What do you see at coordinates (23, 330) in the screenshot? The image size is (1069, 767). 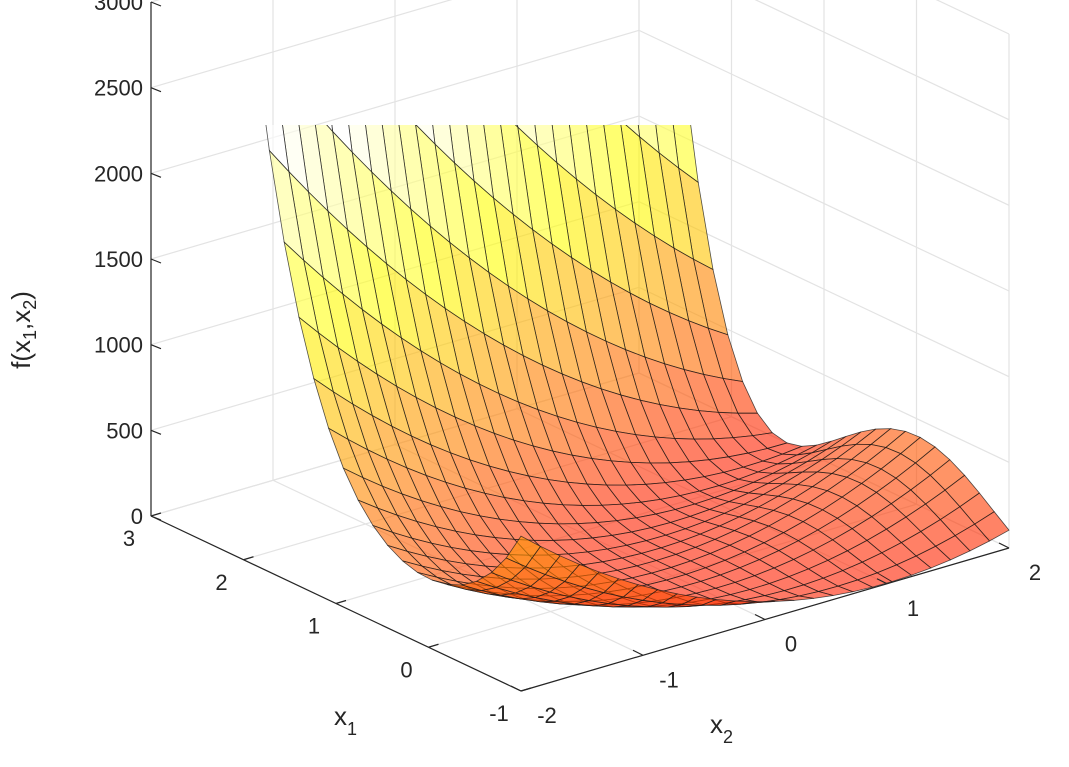 I see `z-axis-label: f(x1,x2)` at bounding box center [23, 330].